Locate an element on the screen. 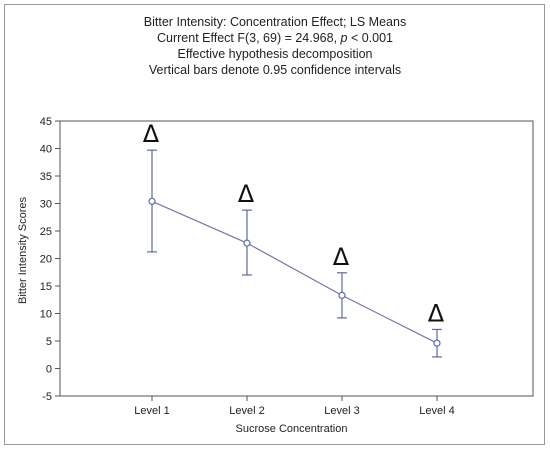 Image resolution: width=550 pixels, height=450 pixels. chart-subtitle-decomposition: Effective hypothesis decomposition is located at coordinates (275, 54).